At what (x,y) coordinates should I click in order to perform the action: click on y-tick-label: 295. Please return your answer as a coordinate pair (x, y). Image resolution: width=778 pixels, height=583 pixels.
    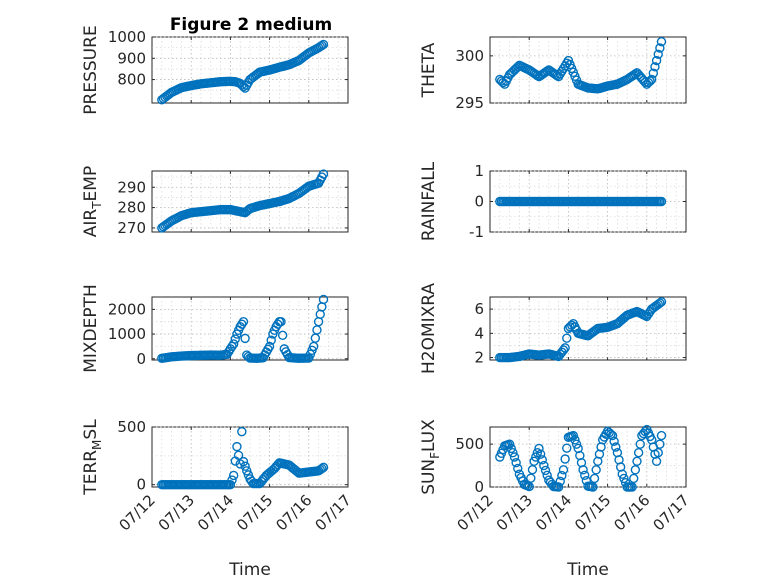
    Looking at the image, I should click on (469, 103).